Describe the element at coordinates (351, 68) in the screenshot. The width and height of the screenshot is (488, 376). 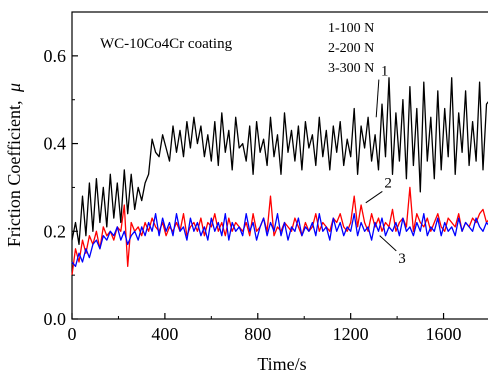
I see `legend-entry-3: 3-300 N` at that location.